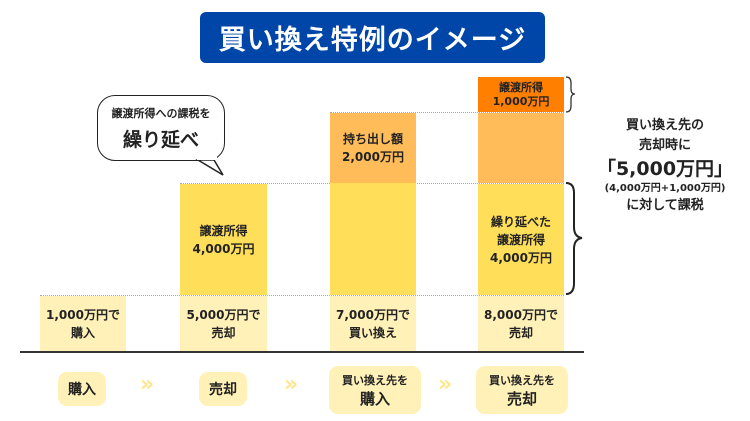 This screenshot has width=750, height=421. Describe the element at coordinates (521, 101) in the screenshot. I see `label: 1,000万円` at that location.